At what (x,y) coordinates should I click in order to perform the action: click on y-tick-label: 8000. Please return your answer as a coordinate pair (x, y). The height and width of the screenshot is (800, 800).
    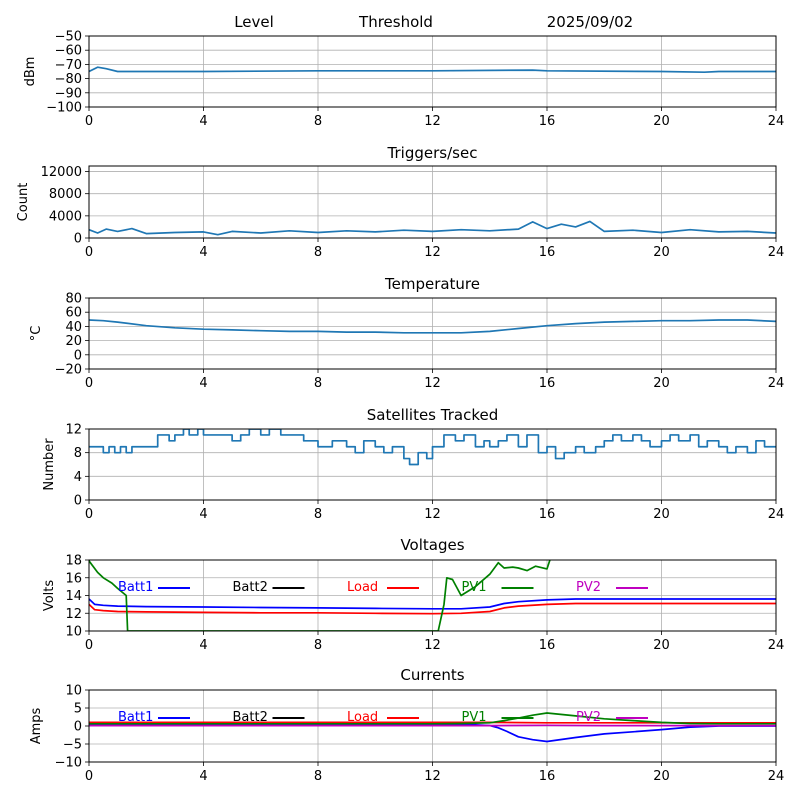
    Looking at the image, I should click on (65, 194).